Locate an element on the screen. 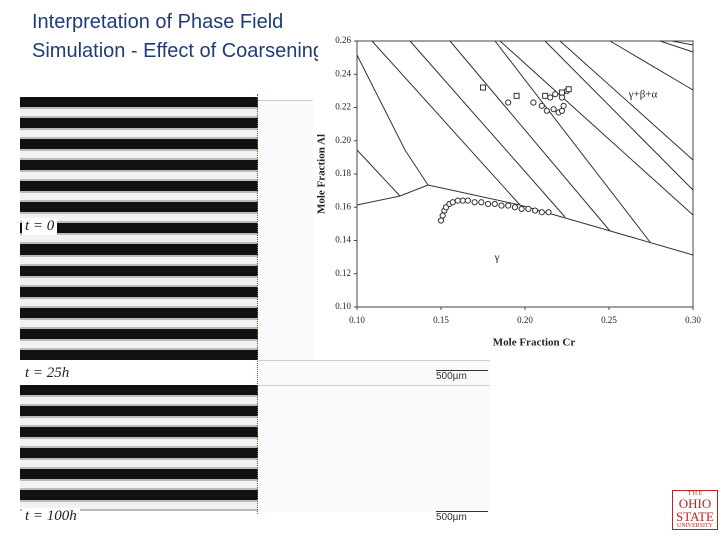  y-tick-label: 0.18 is located at coordinates (343, 173).